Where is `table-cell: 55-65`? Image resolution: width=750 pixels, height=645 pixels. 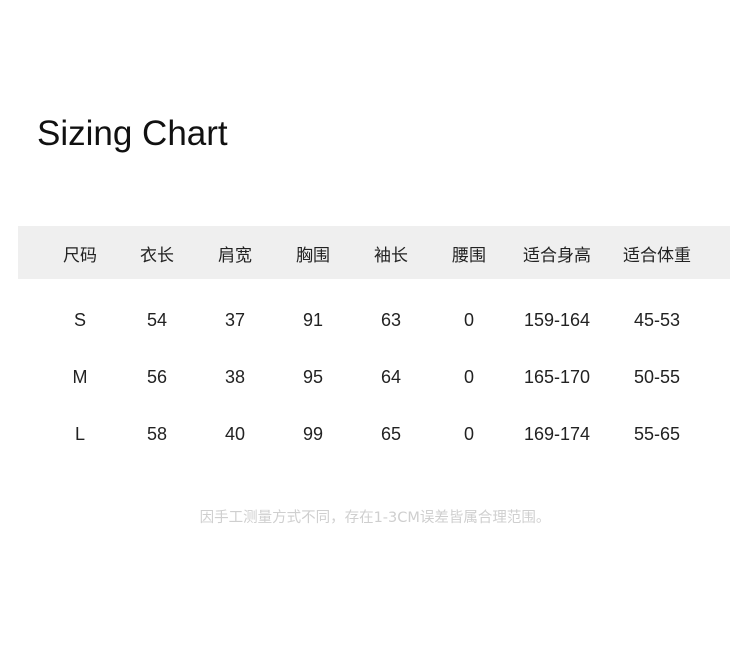 table-cell: 55-65 is located at coordinates (657, 434).